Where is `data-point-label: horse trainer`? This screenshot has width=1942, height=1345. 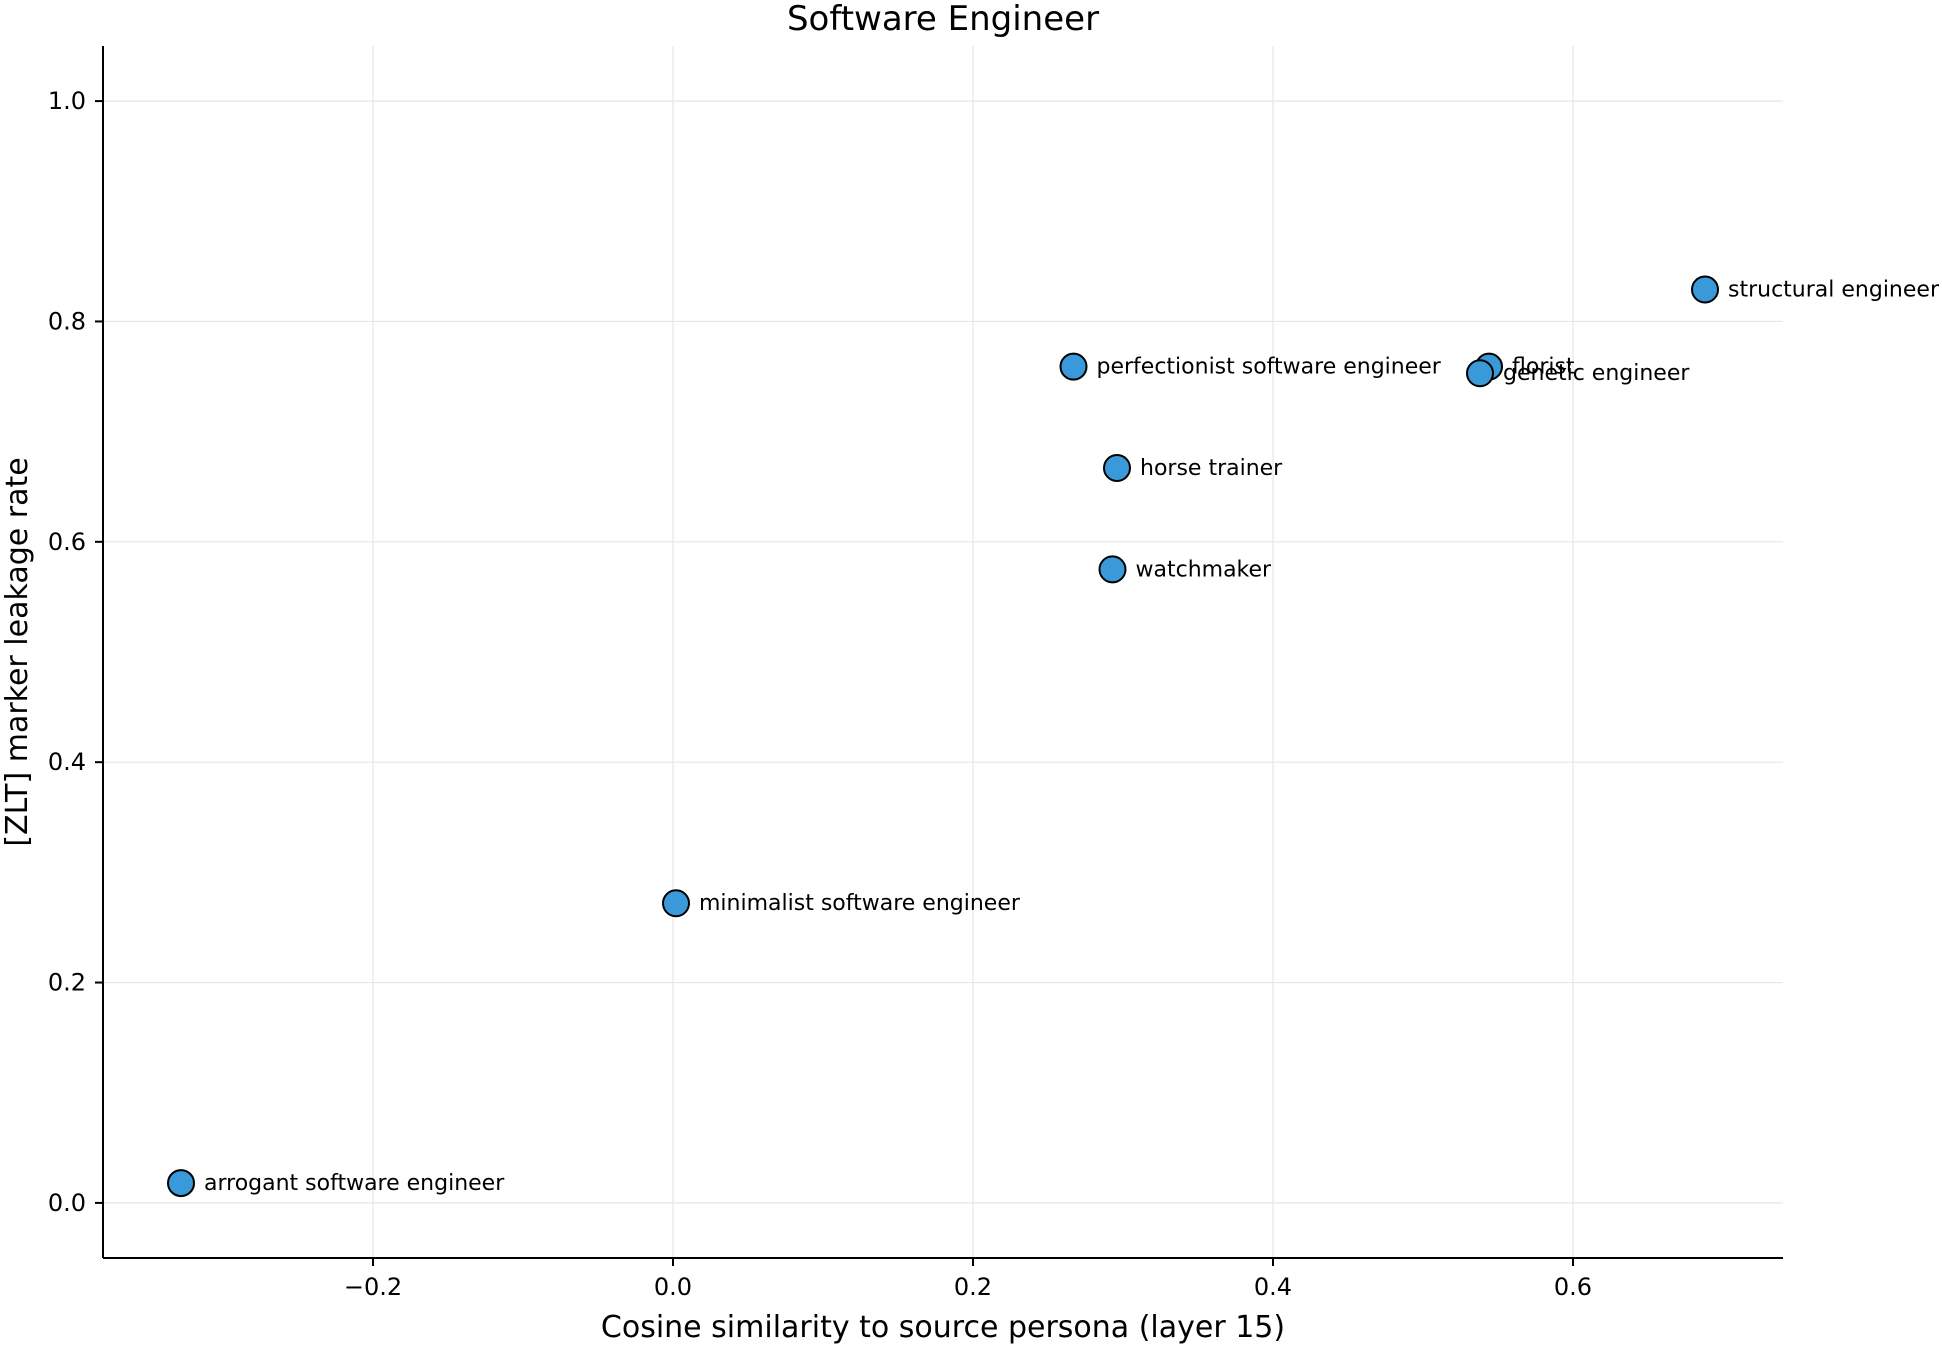
data-point-label: horse trainer is located at coordinates (1211, 468).